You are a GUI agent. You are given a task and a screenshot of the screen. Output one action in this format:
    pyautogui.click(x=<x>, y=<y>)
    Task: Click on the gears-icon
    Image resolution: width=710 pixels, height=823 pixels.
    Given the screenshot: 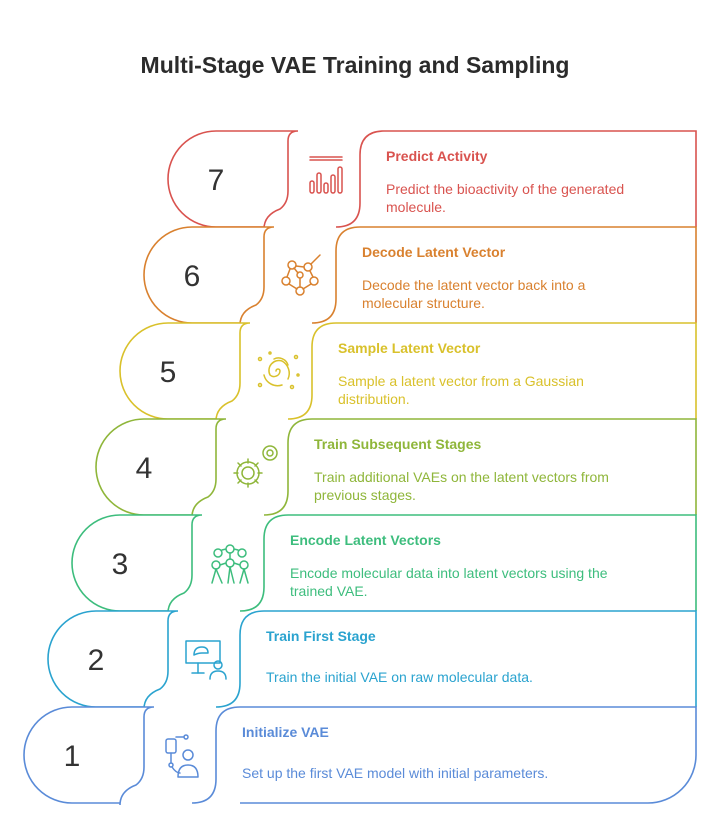 What is the action you would take?
    pyautogui.click(x=255, y=466)
    